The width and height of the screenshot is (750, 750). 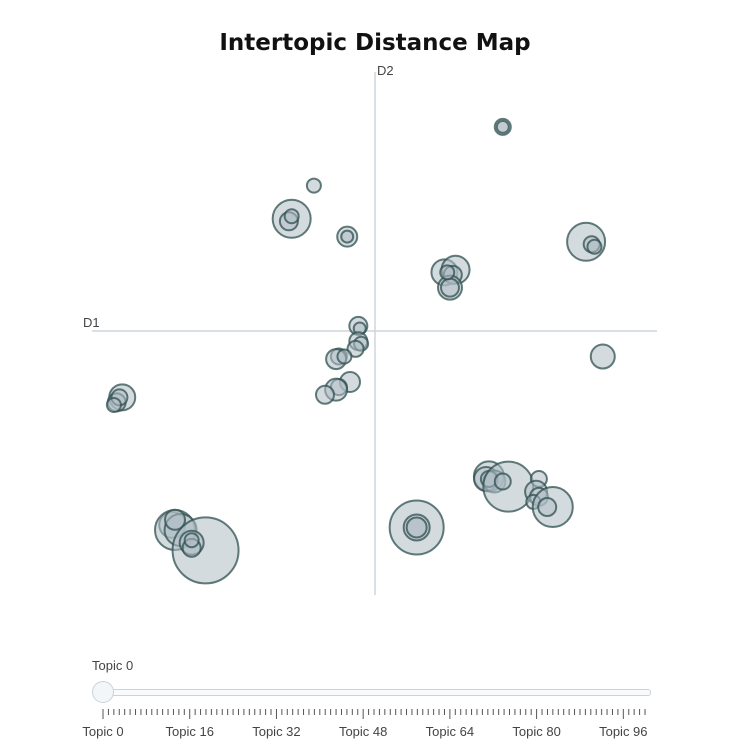 I want to click on slider-tick-label: Topic 48, so click(x=363, y=731).